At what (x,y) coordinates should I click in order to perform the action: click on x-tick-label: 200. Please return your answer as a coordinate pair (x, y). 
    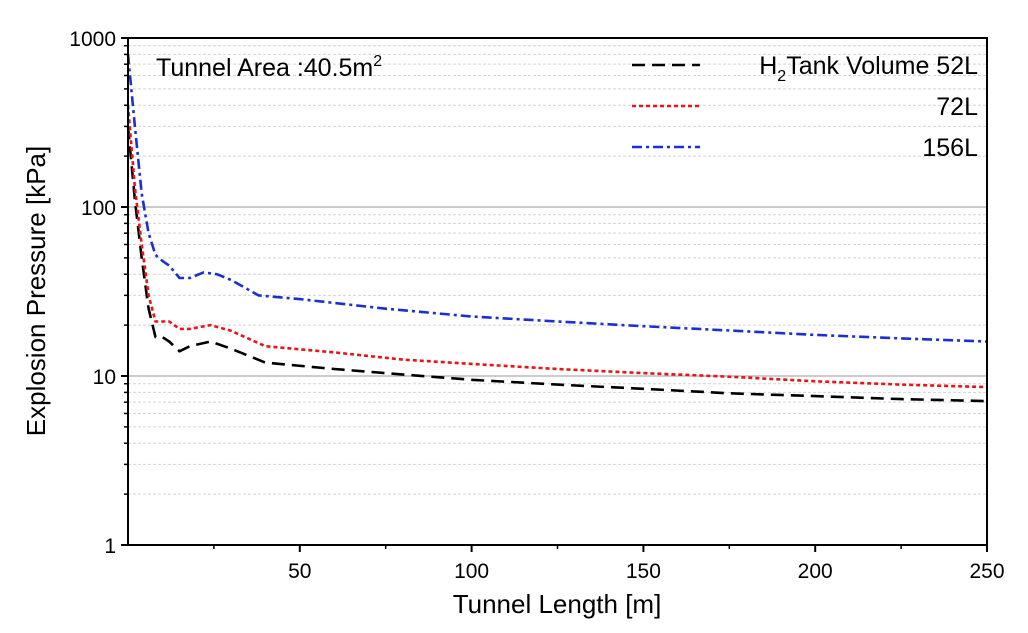
    Looking at the image, I should click on (815, 571).